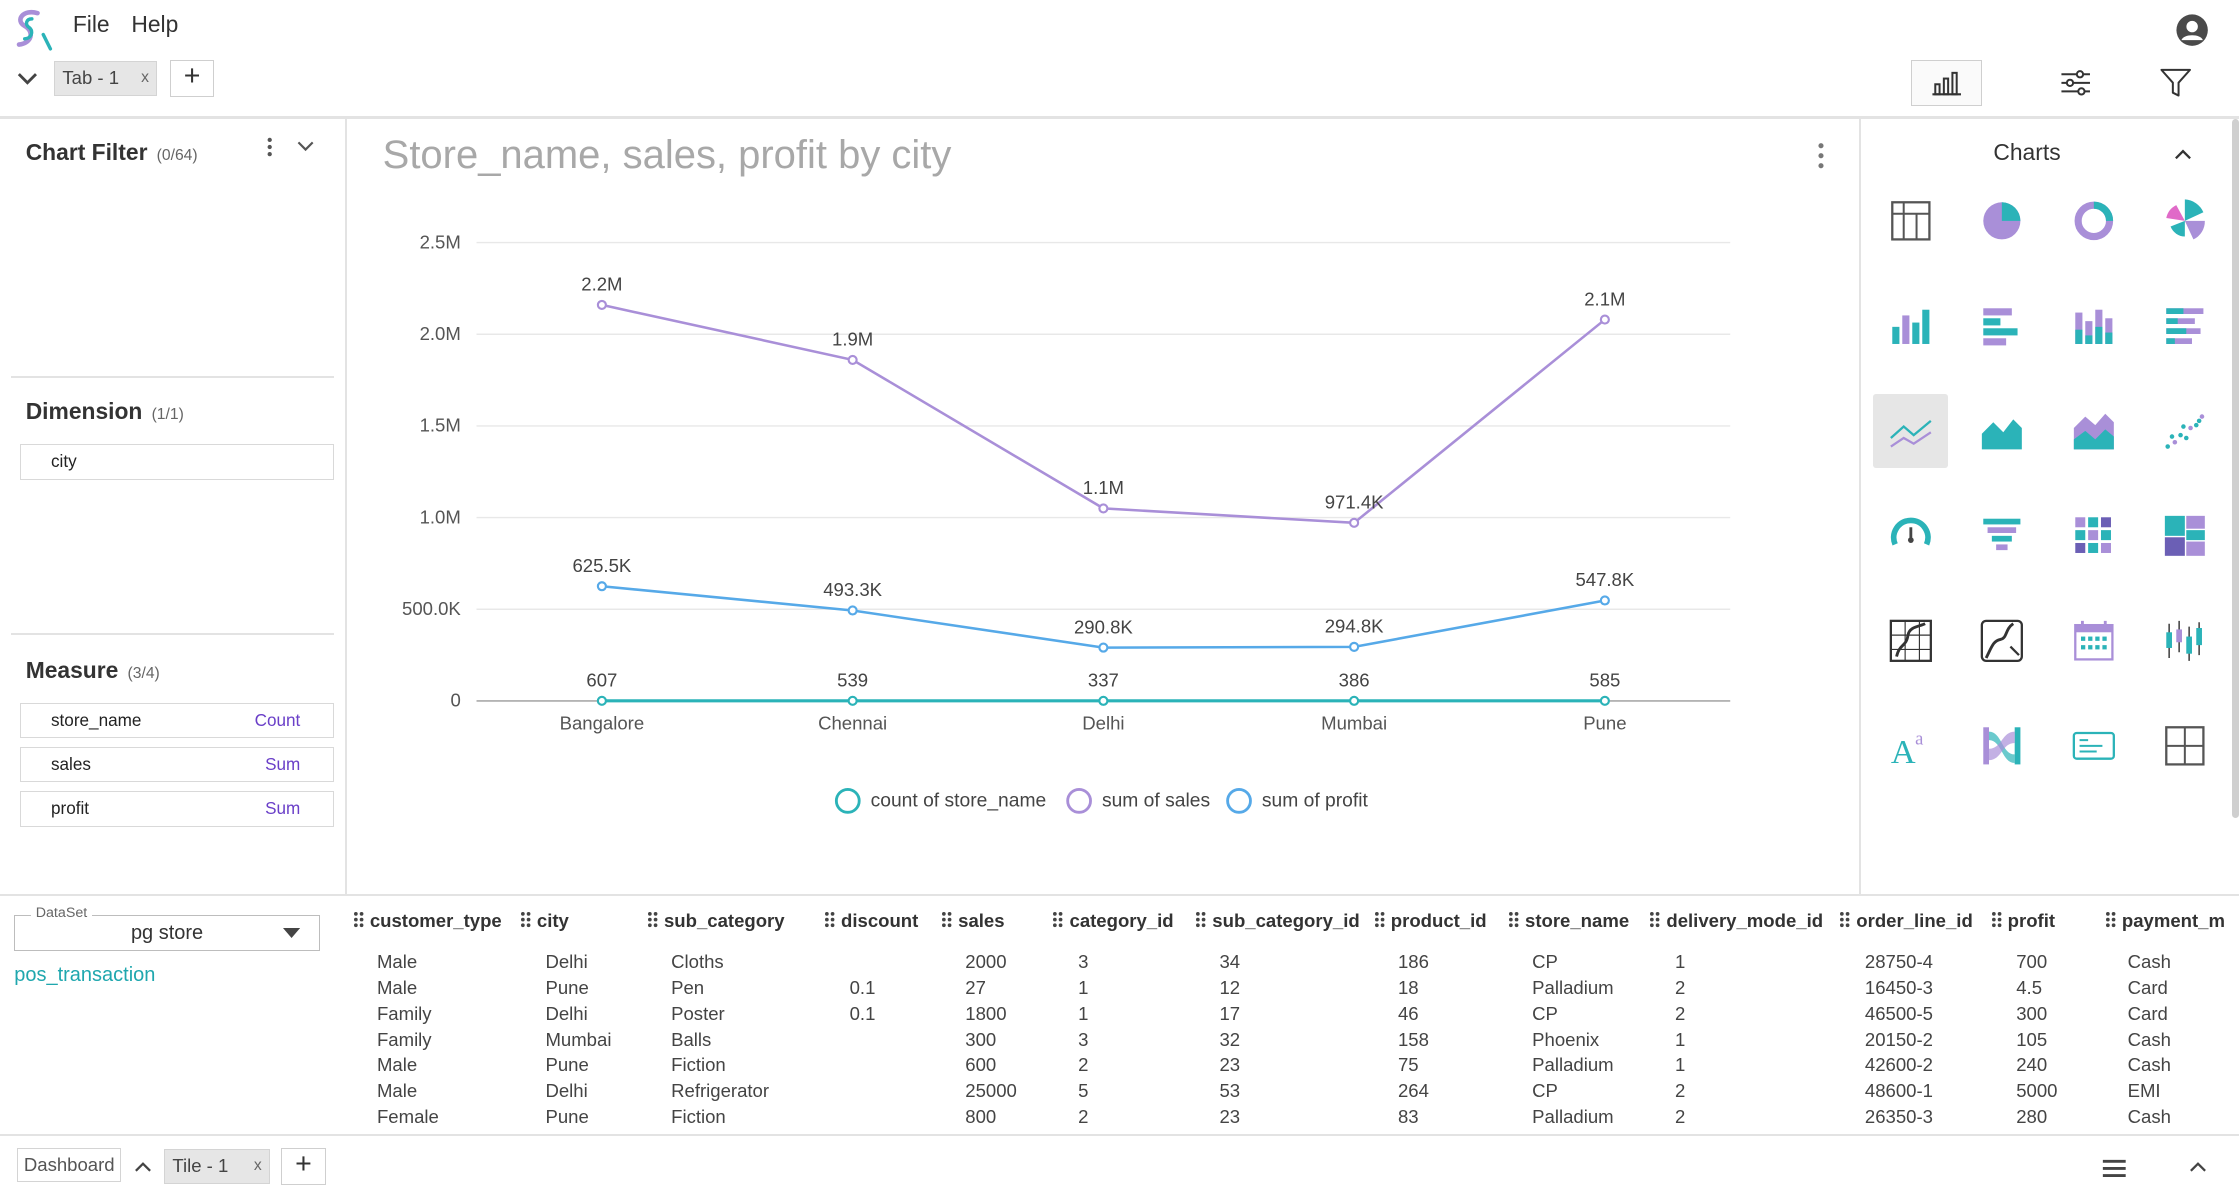  I want to click on filter-more-icon, so click(269, 147).